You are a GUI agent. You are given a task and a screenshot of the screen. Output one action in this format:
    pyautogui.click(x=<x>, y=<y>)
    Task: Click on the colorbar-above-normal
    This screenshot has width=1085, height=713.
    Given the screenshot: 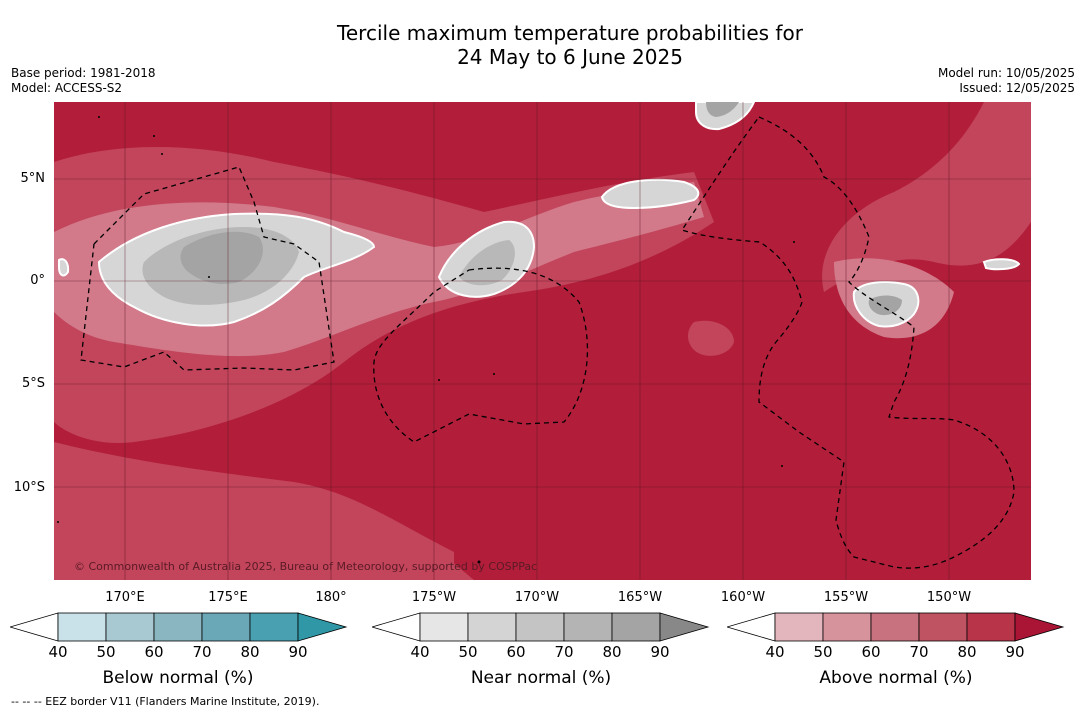 What is the action you would take?
    pyautogui.click(x=896, y=627)
    